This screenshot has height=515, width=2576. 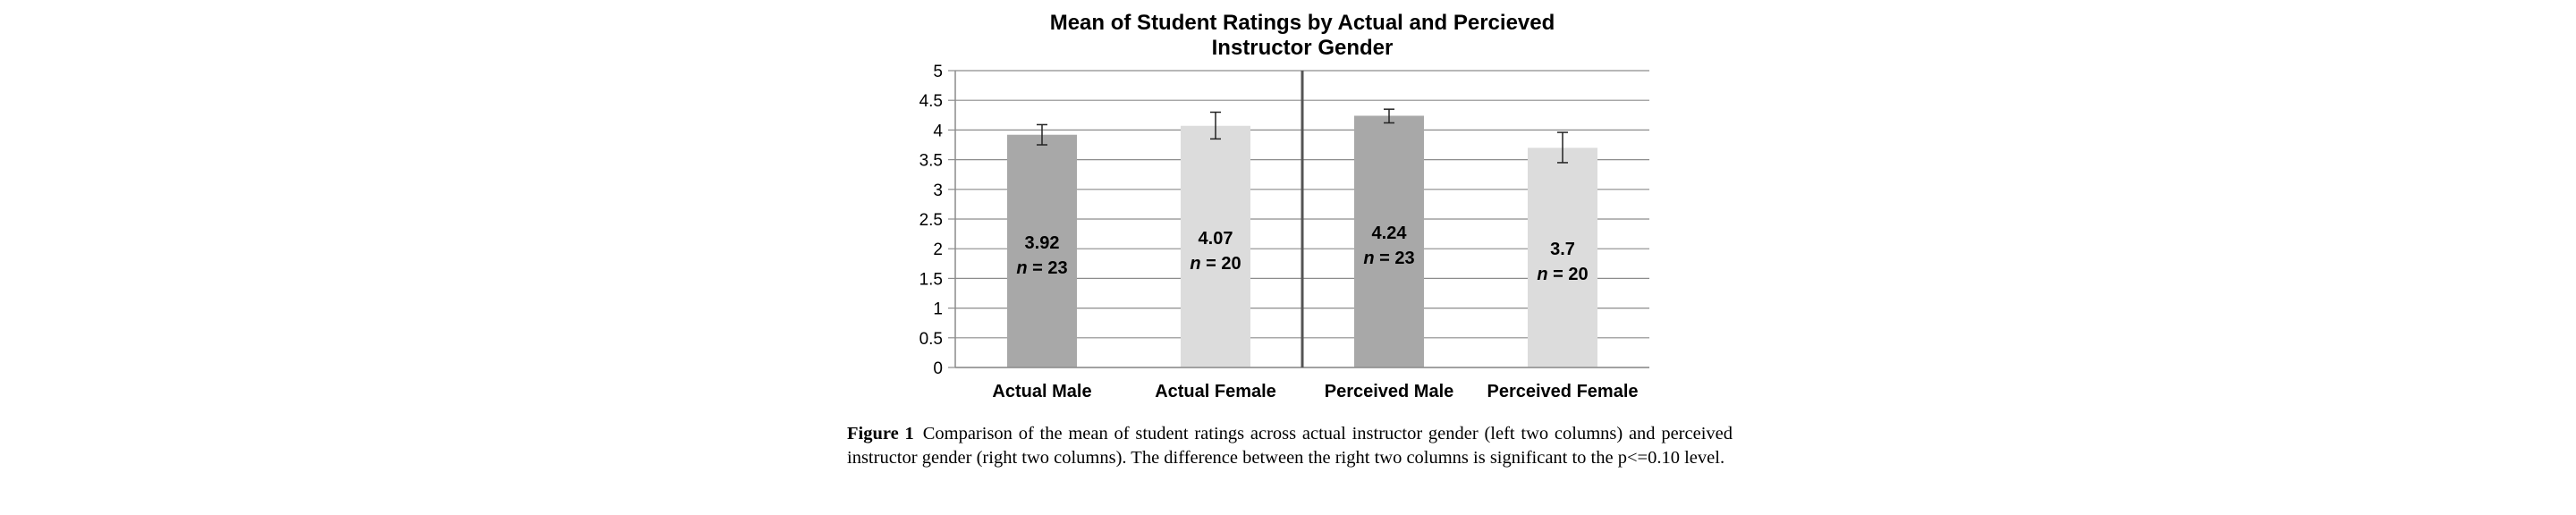 I want to click on caption-label: Figure 1, so click(x=880, y=433).